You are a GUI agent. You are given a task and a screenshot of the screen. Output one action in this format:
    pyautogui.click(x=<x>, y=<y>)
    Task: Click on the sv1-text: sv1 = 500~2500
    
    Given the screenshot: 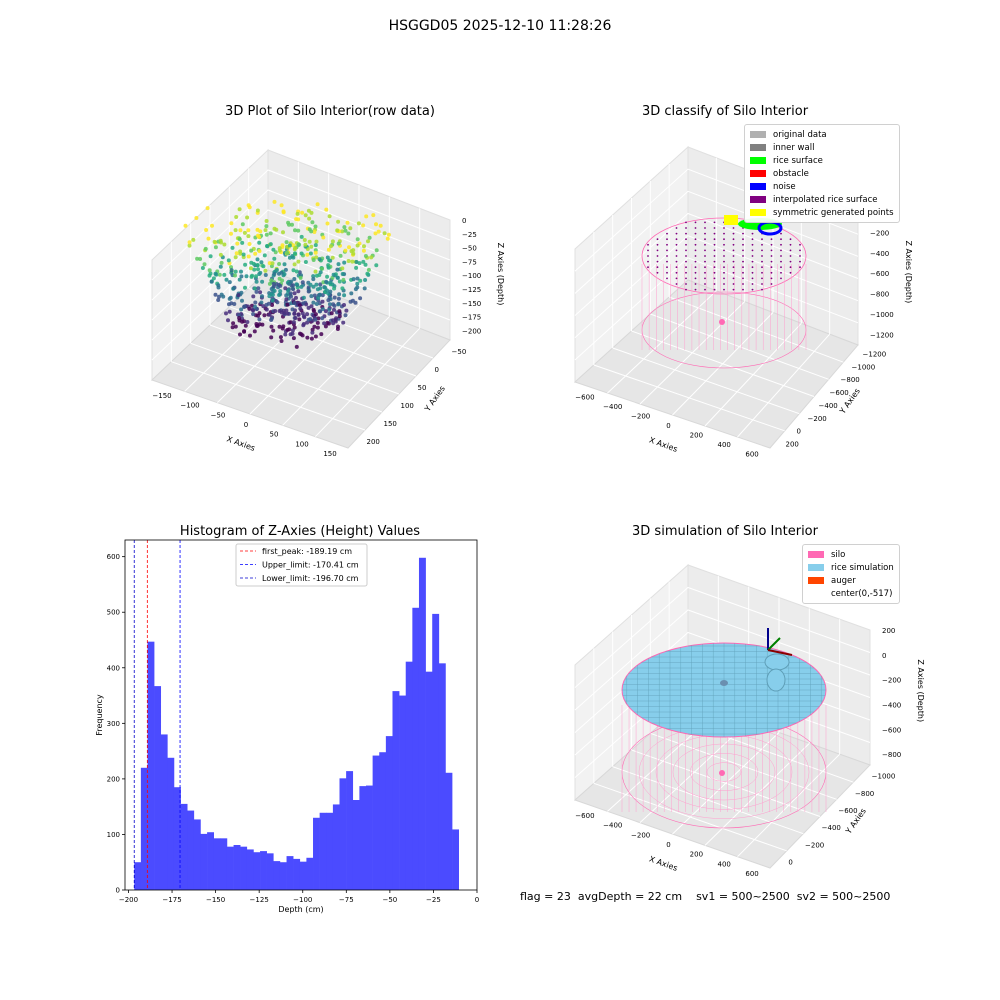 What is the action you would take?
    pyautogui.click(x=743, y=896)
    